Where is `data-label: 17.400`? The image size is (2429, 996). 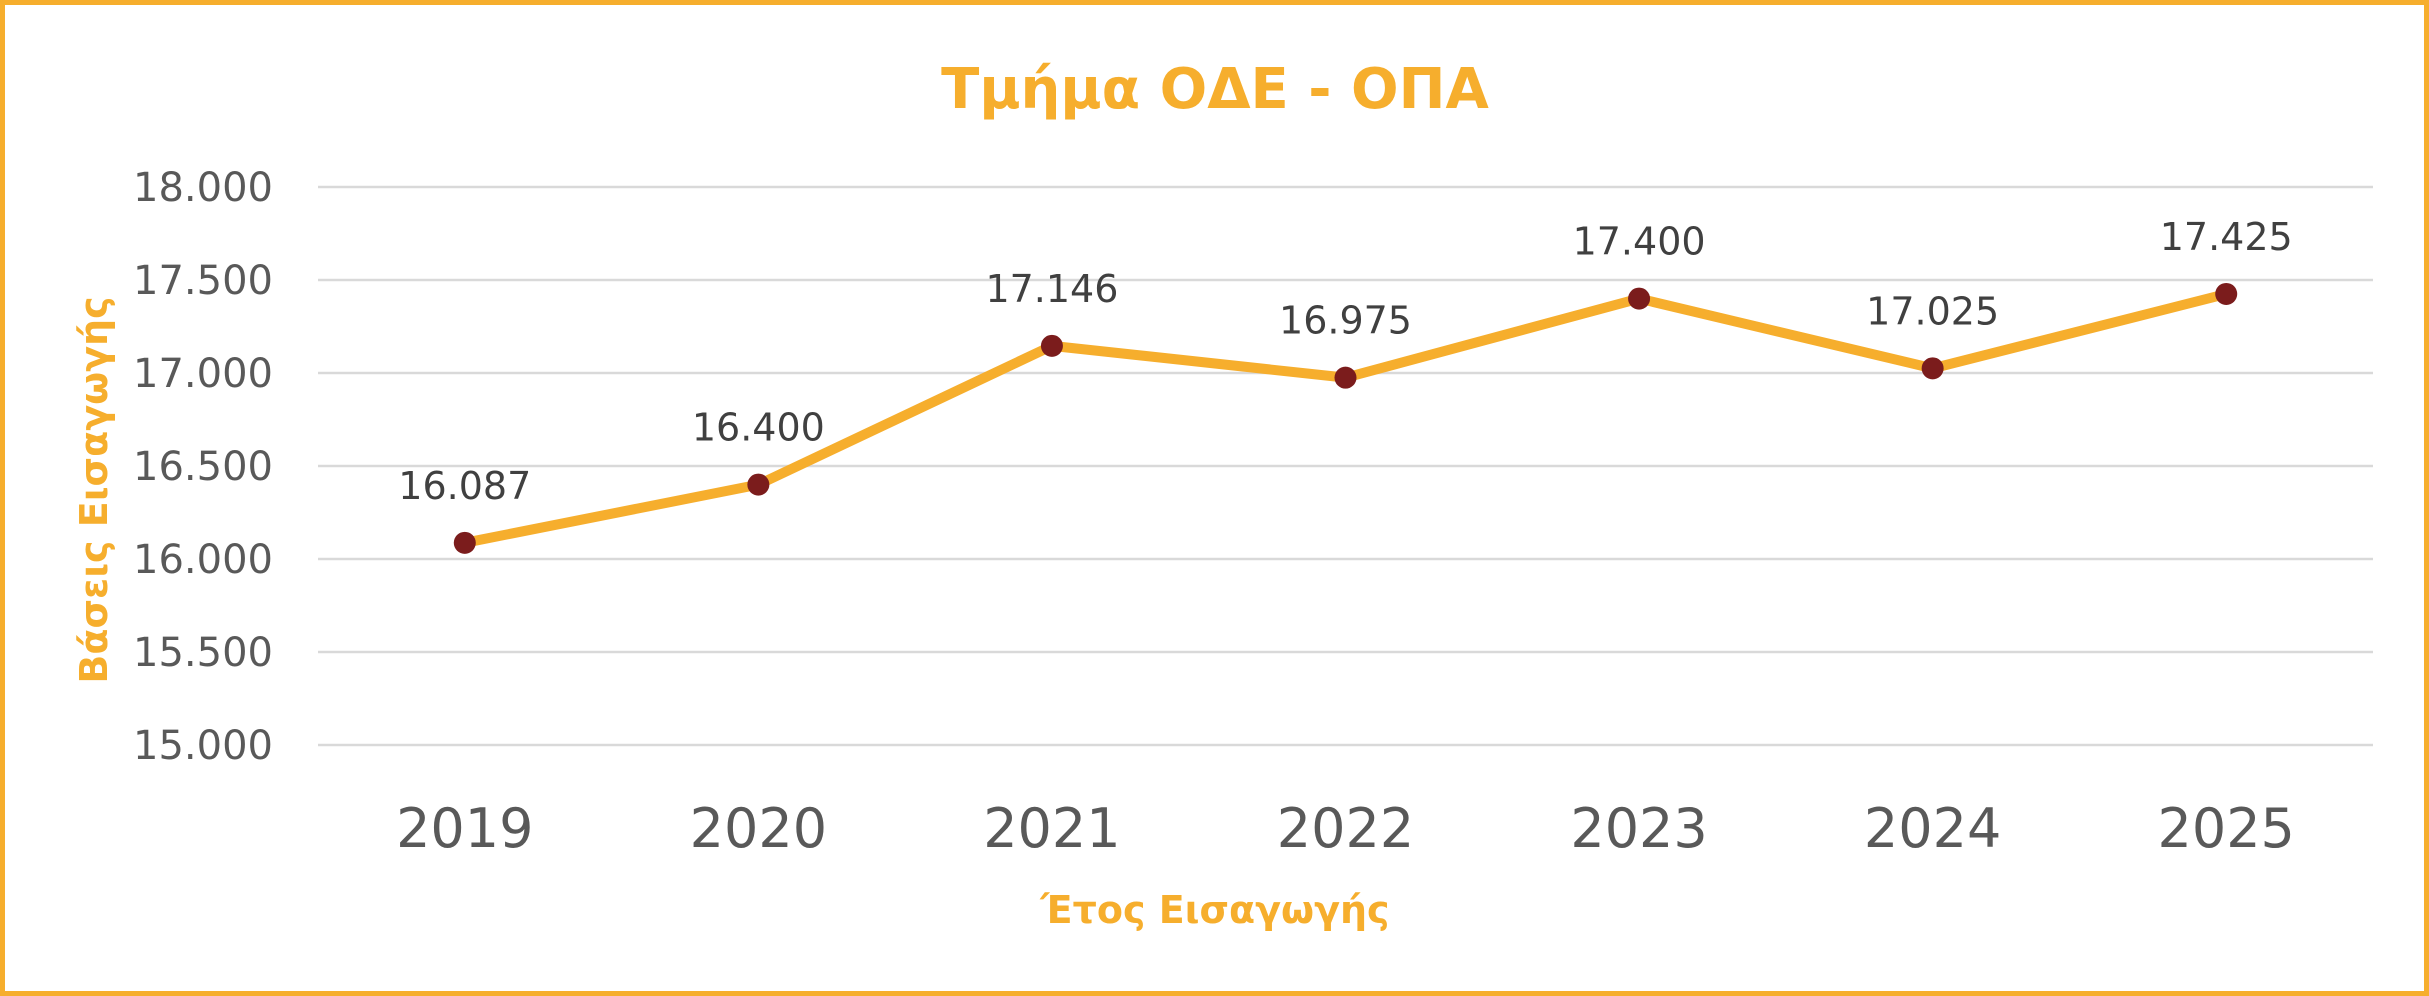 data-label: 17.400 is located at coordinates (1639, 242).